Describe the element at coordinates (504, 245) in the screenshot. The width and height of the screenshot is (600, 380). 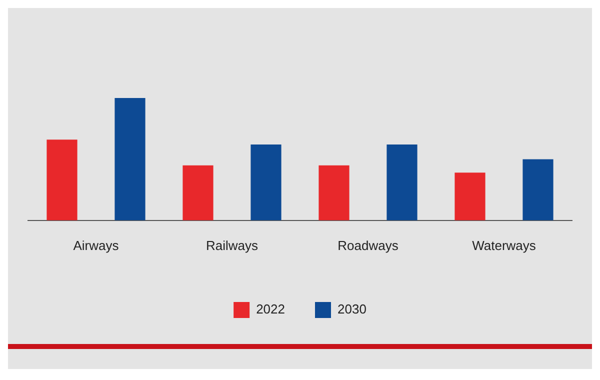
I see `x-tick-label: Waterways` at that location.